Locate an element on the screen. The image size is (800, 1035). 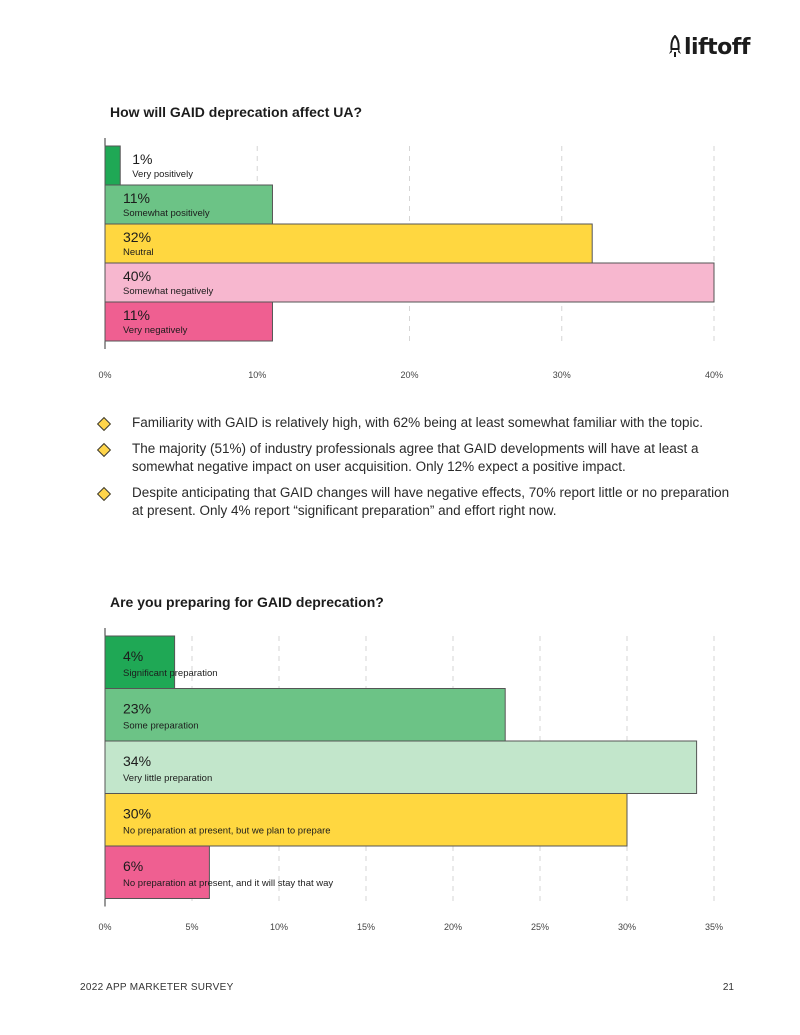
logo-text: liftoff is located at coordinates (717, 47).